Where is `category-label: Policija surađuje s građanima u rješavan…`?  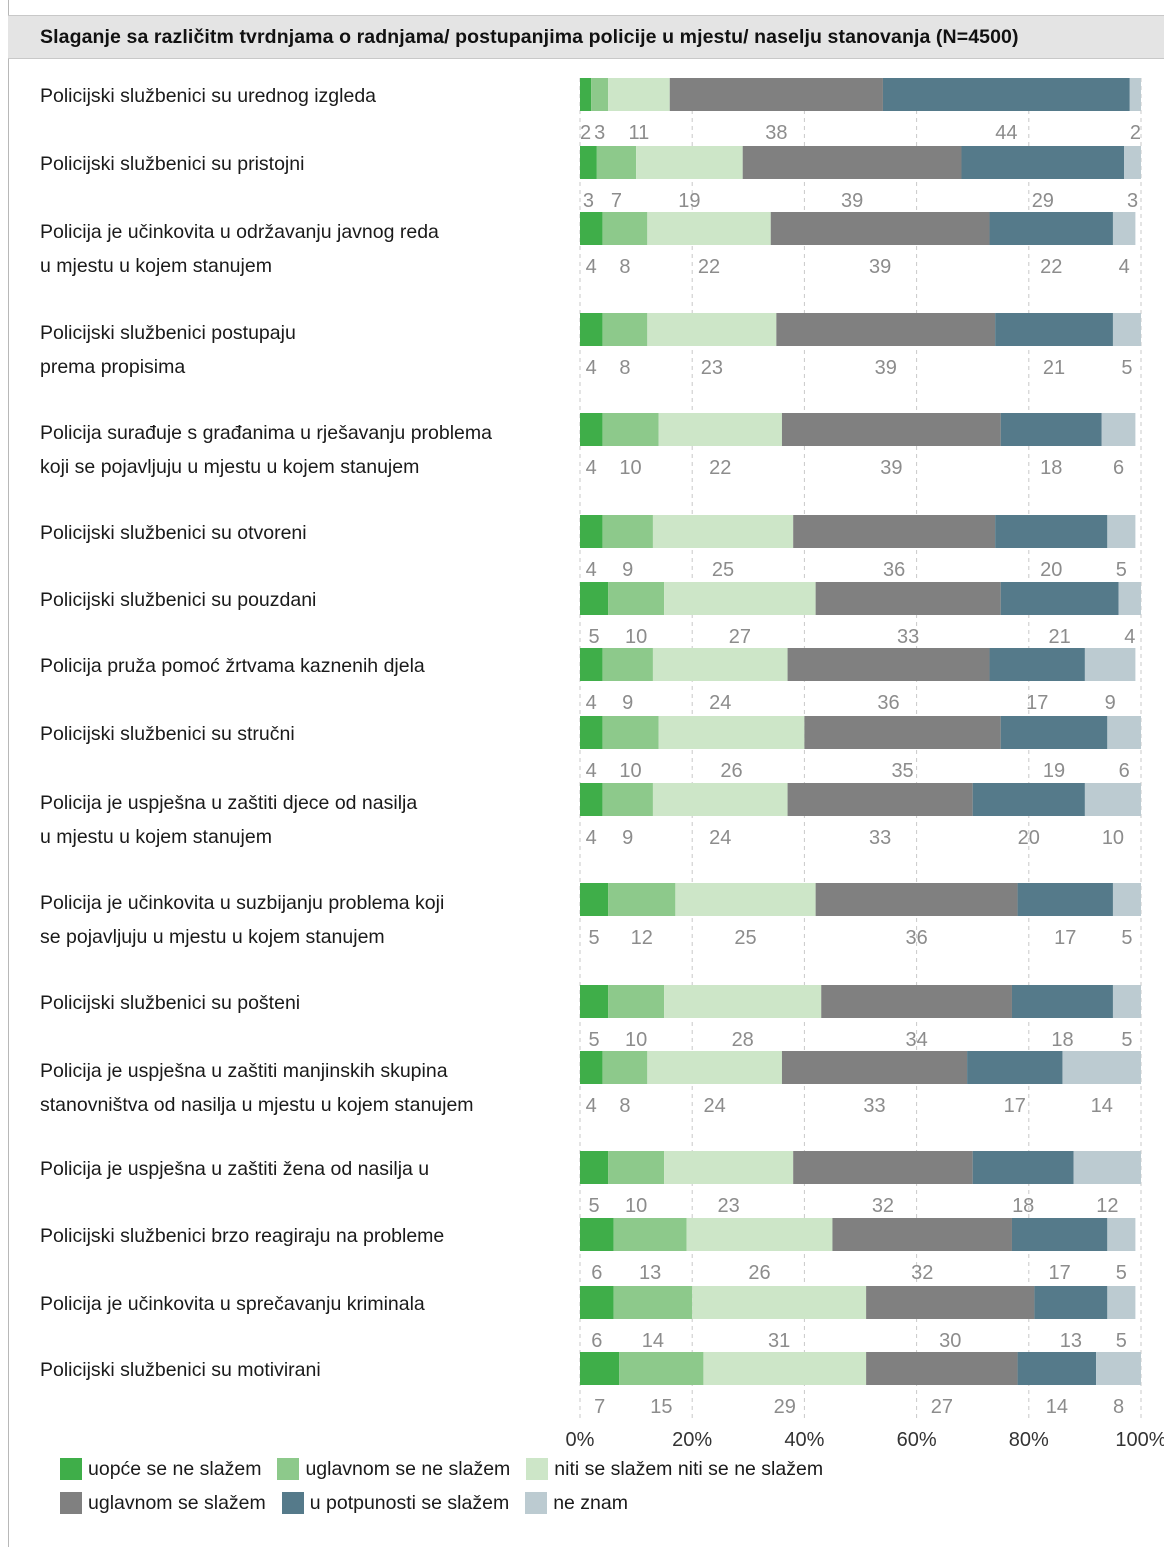 category-label: Policija surađuje s građanima u rješavan… is located at coordinates (266, 433).